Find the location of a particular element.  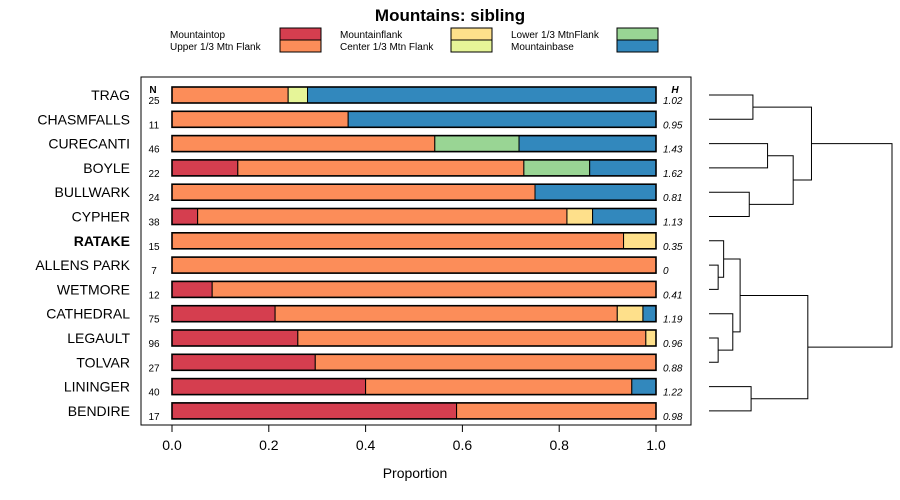

h-value: 1.13 is located at coordinates (673, 223).